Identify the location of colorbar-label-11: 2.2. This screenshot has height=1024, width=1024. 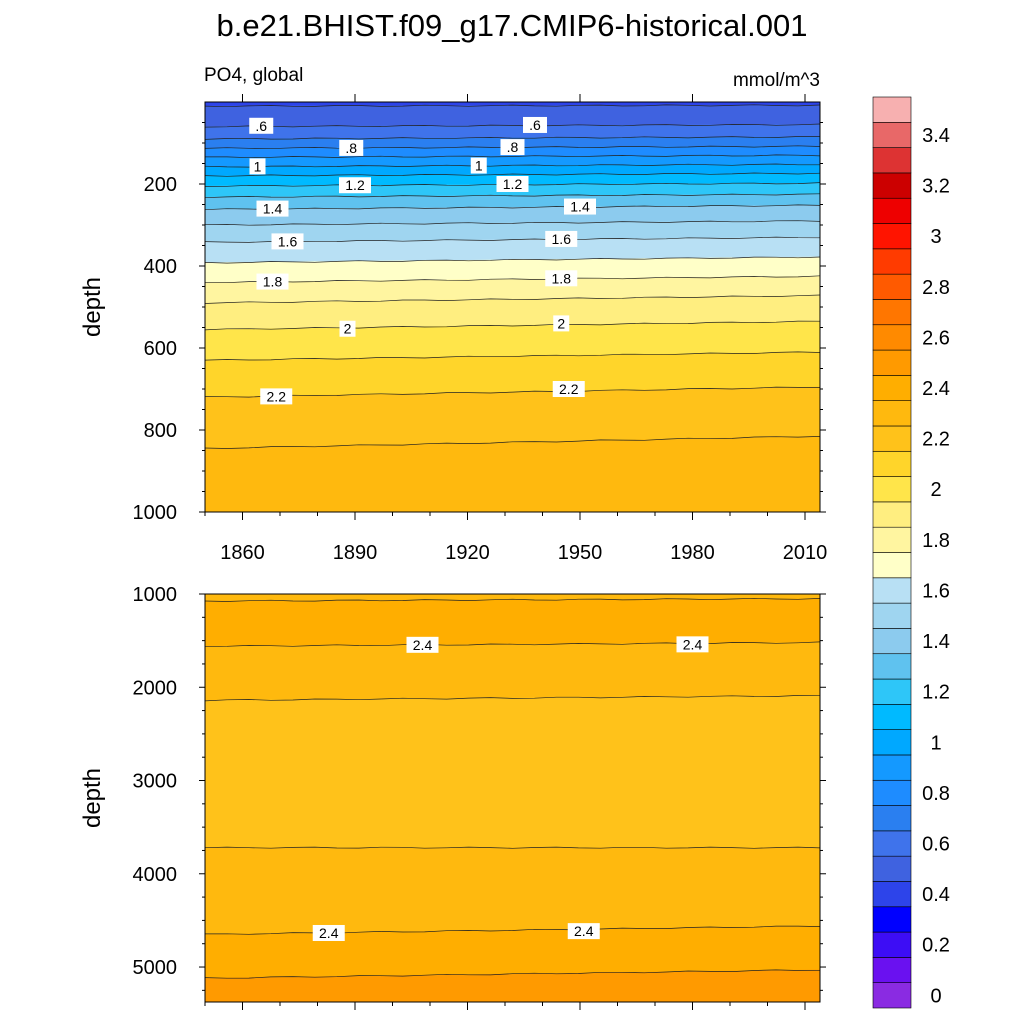
(936, 440).